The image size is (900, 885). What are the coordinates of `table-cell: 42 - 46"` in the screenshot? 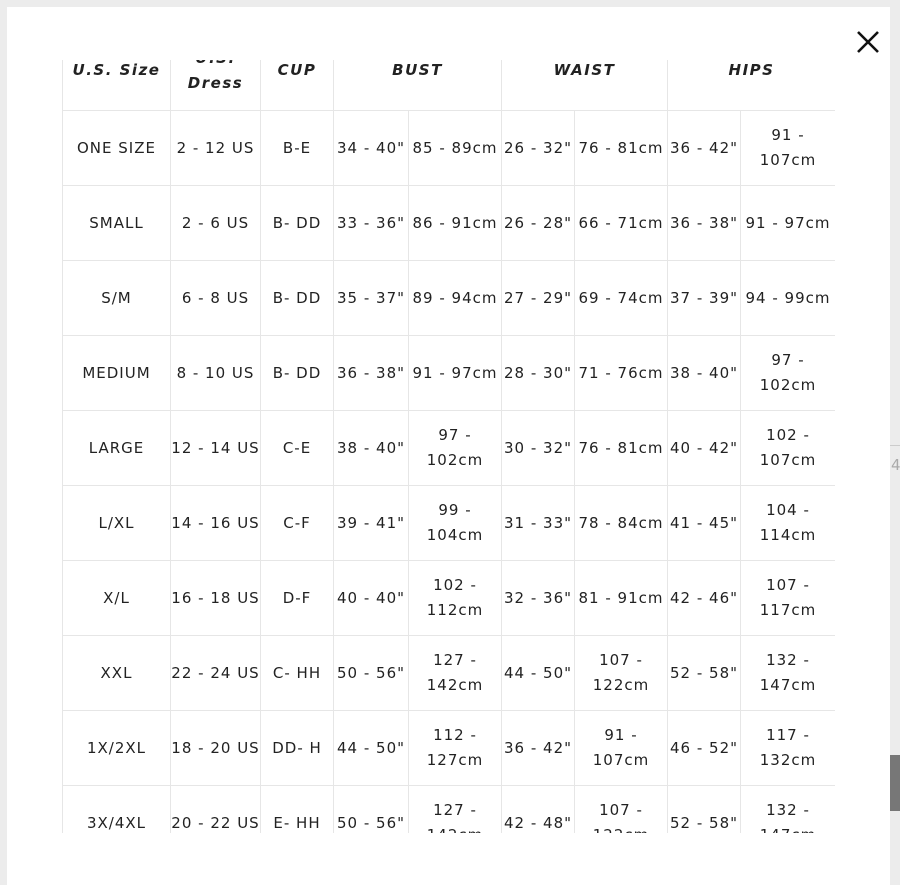 It's located at (704, 598).